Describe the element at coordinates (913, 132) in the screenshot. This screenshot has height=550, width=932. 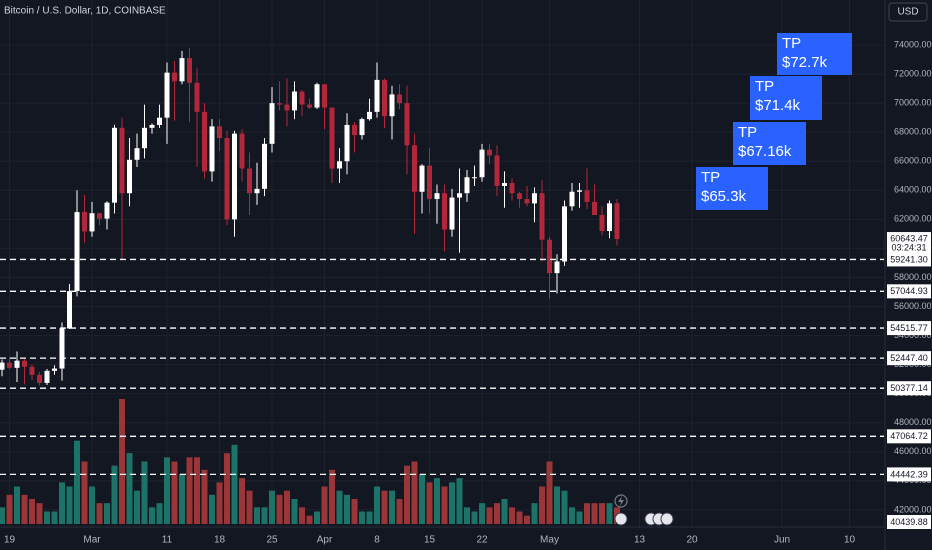
I see `y-tick-label: 68000.00` at that location.